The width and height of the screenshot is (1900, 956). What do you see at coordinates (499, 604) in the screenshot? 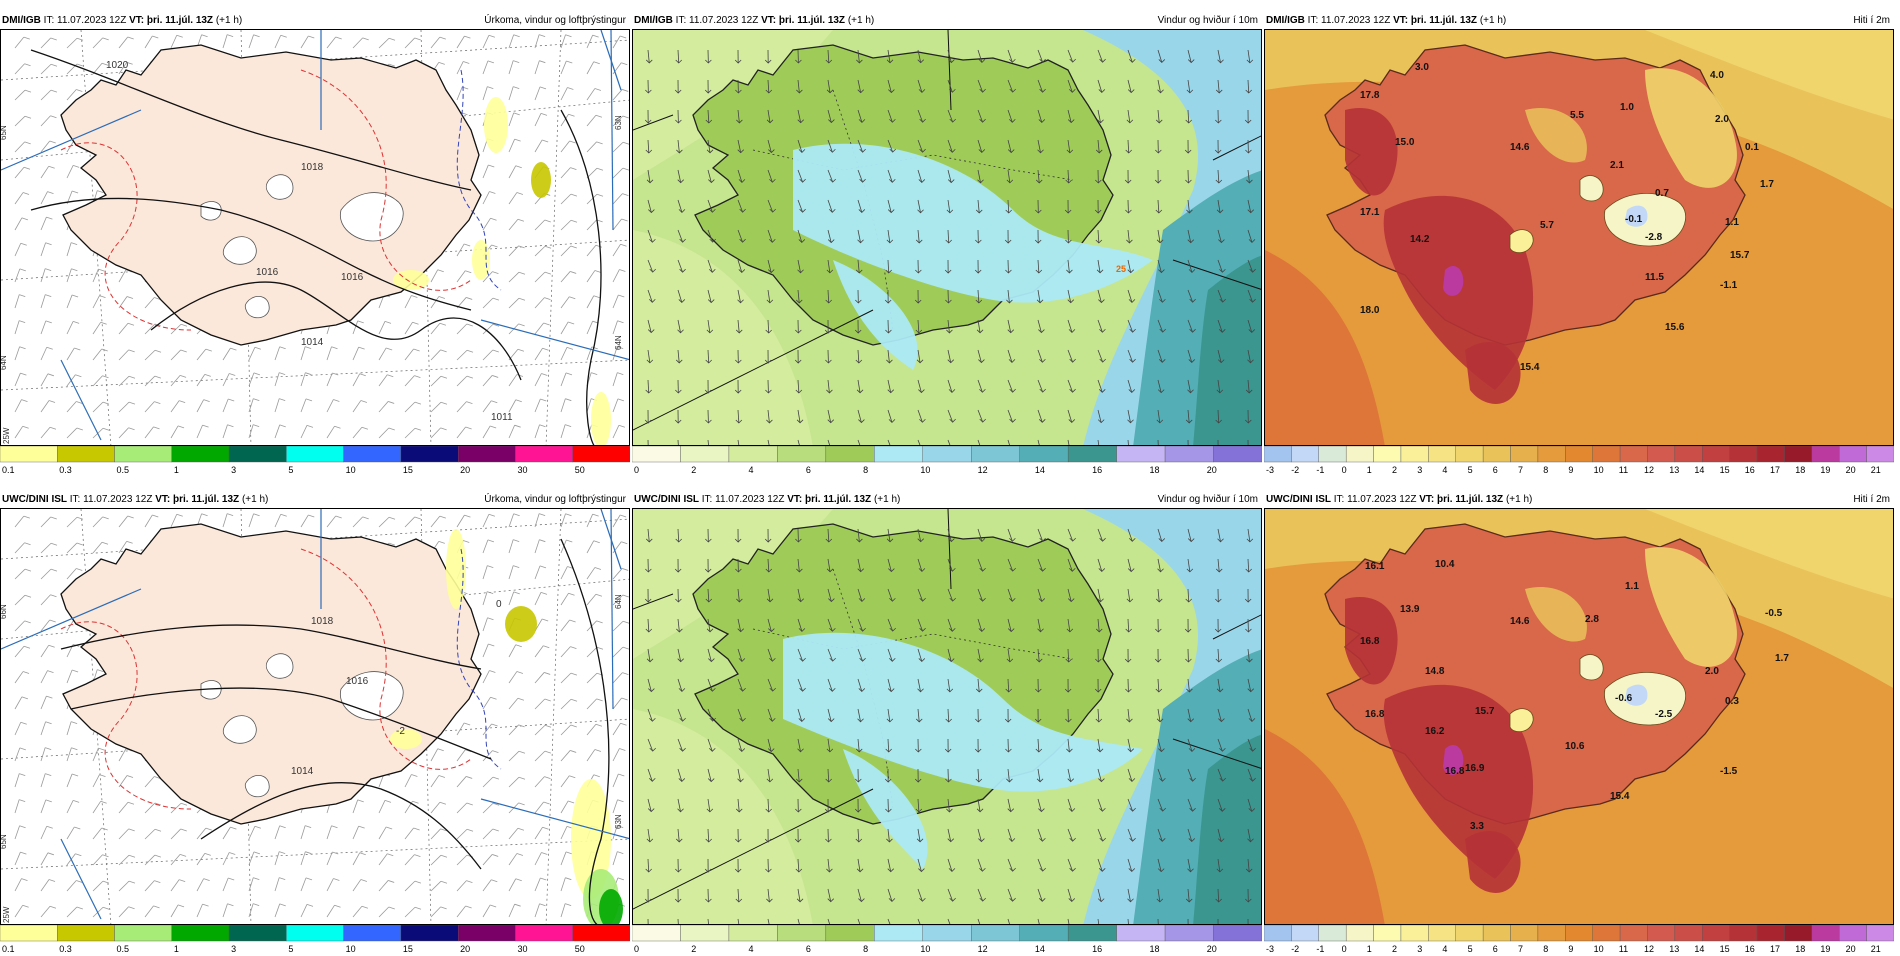
I see `isobar-label: 0` at bounding box center [499, 604].